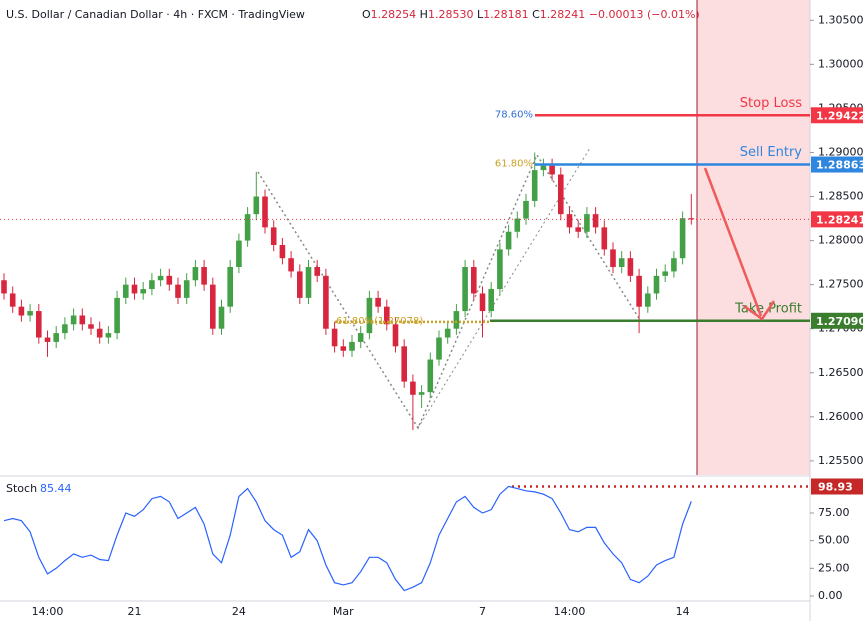 The image size is (868, 625). What do you see at coordinates (347, 538) in the screenshot?
I see `stoch-line` at bounding box center [347, 538].